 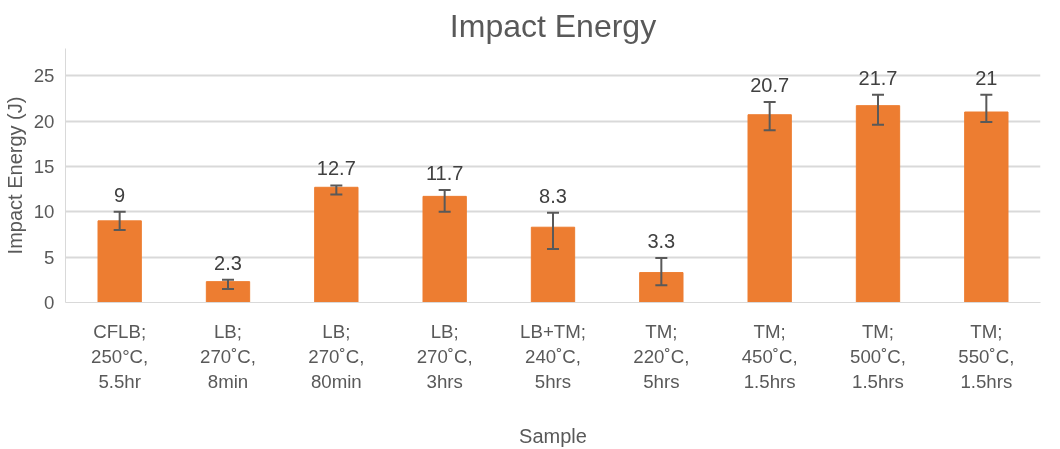 What do you see at coordinates (44, 212) in the screenshot?
I see `y-tick-label: 10` at bounding box center [44, 212].